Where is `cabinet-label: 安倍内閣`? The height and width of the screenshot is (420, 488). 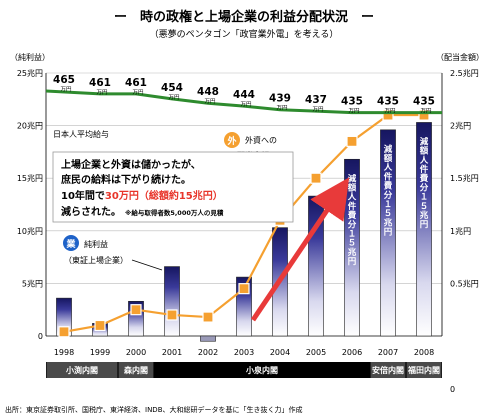 cabinet-label: 安倍内閣 is located at coordinates (388, 370).